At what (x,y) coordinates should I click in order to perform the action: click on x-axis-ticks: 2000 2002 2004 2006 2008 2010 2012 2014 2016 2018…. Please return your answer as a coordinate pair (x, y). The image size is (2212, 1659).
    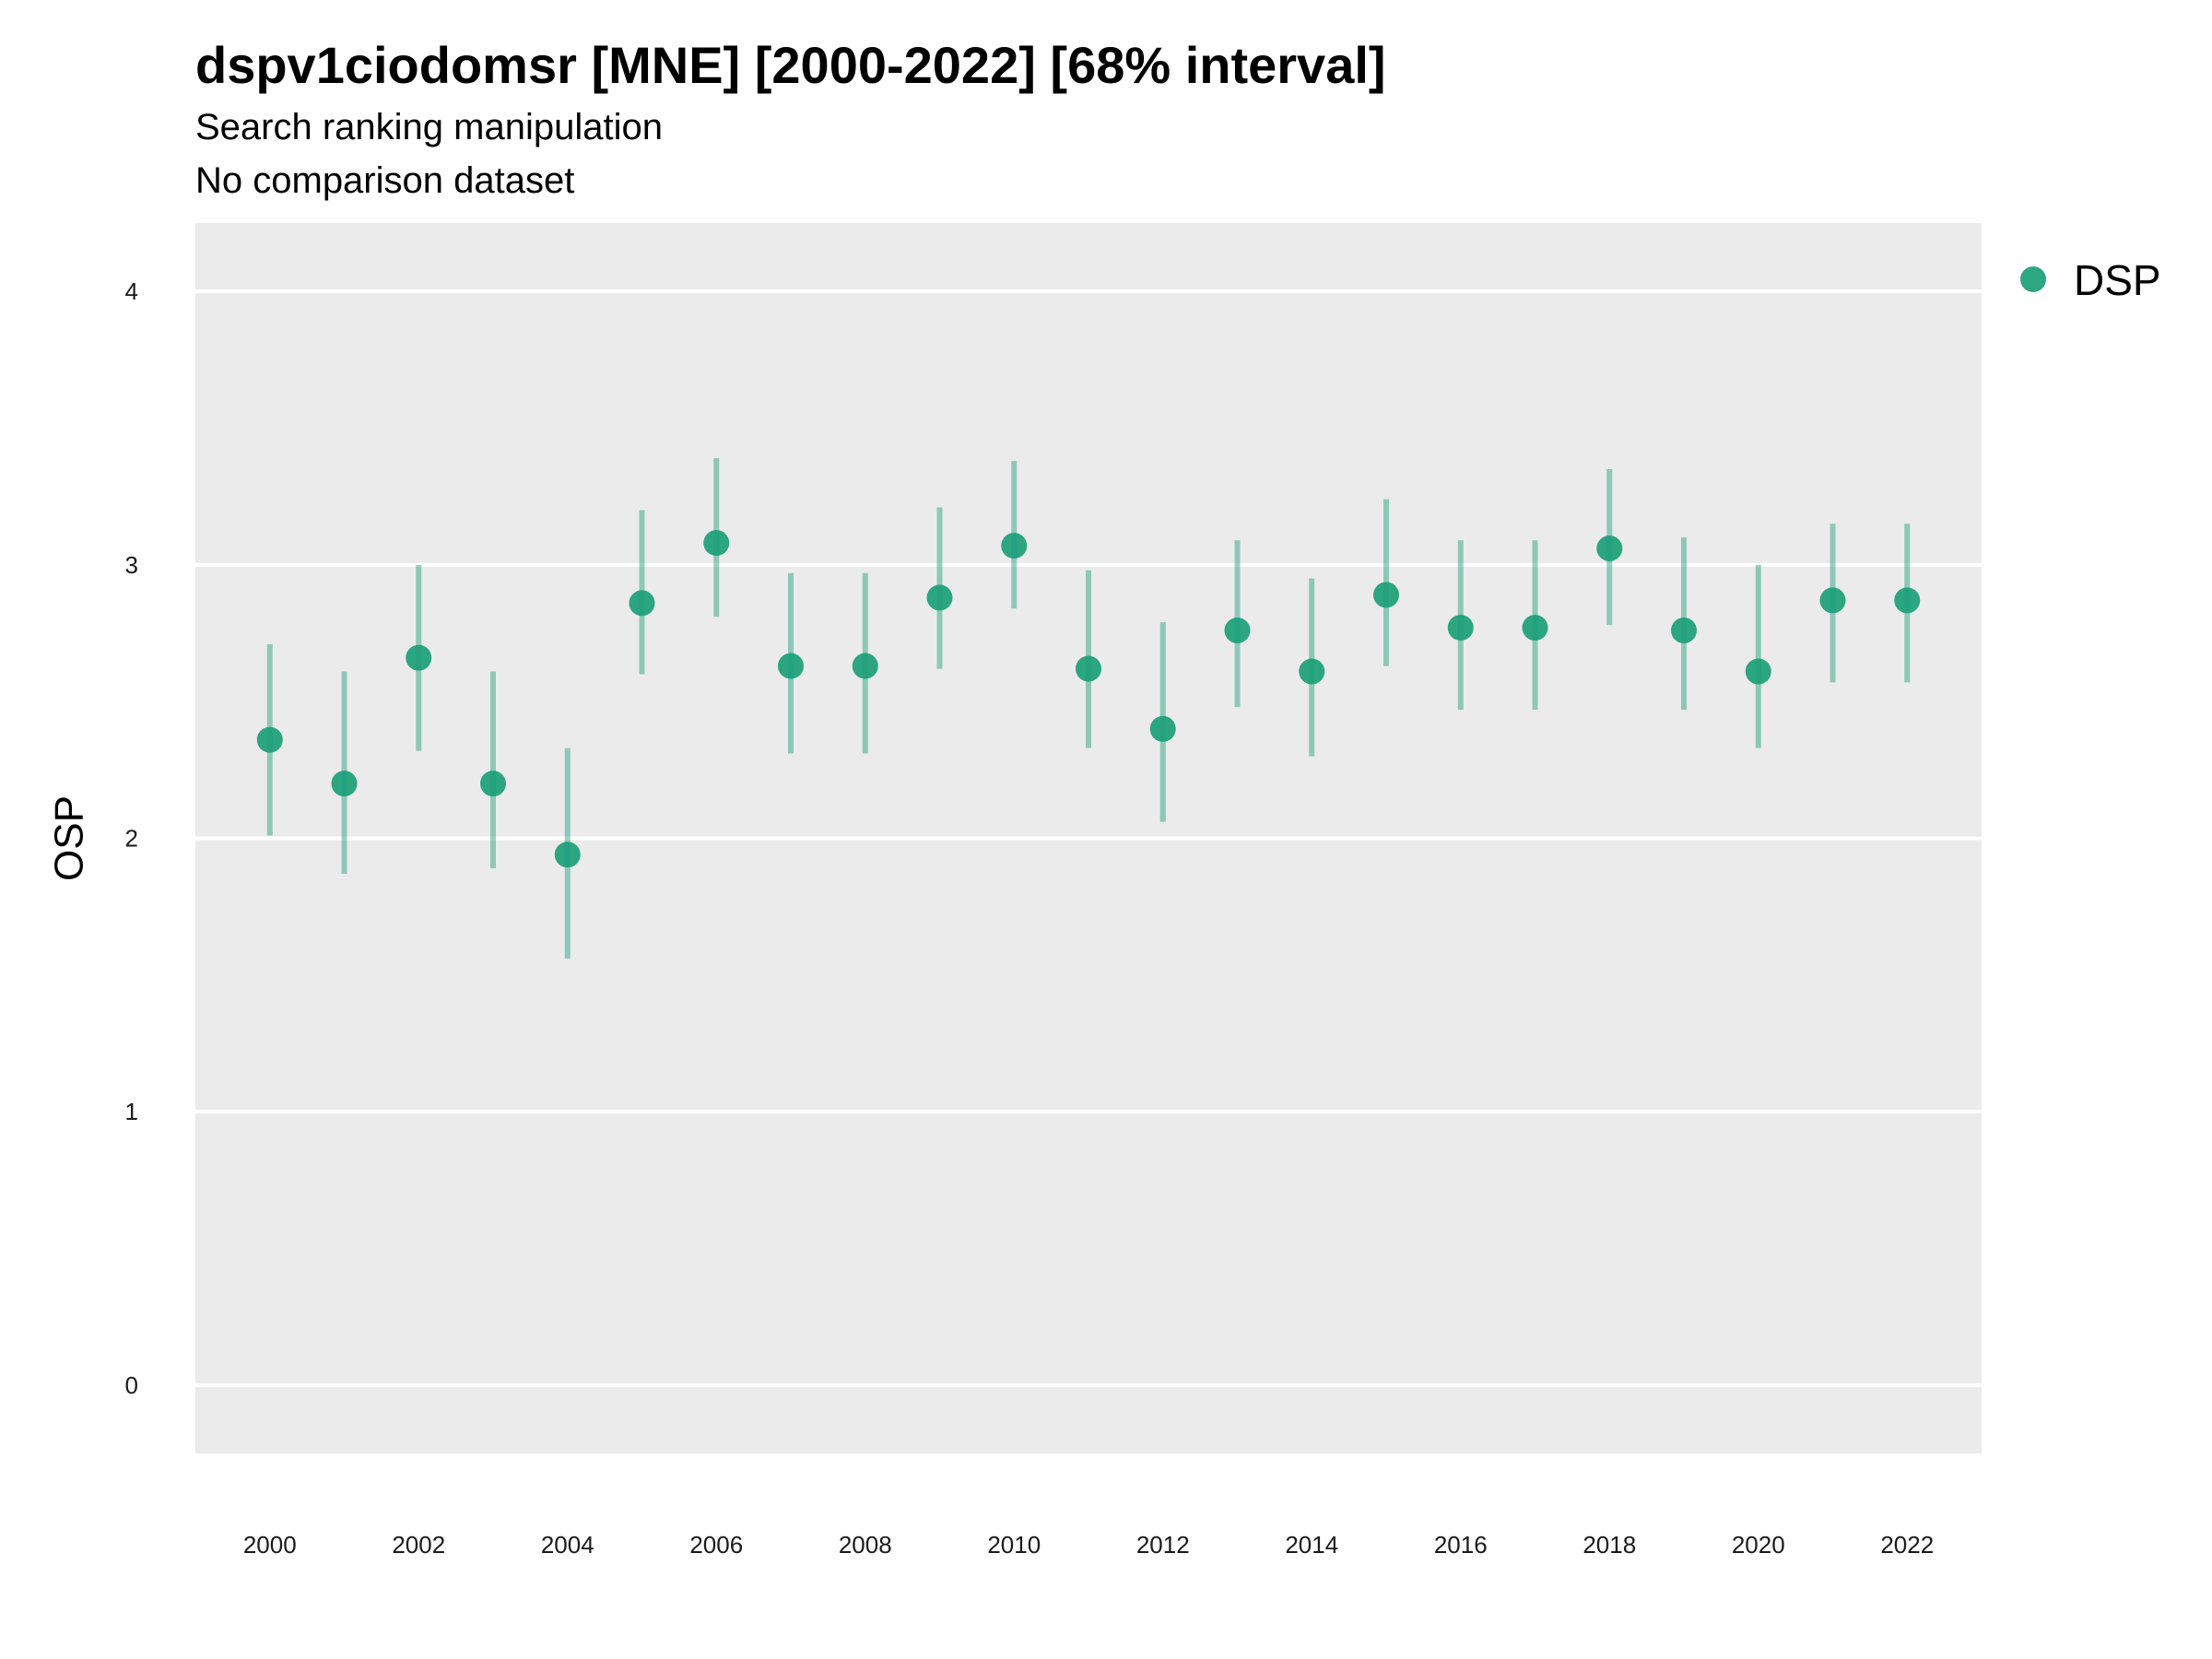
    Looking at the image, I should click on (1088, 1545).